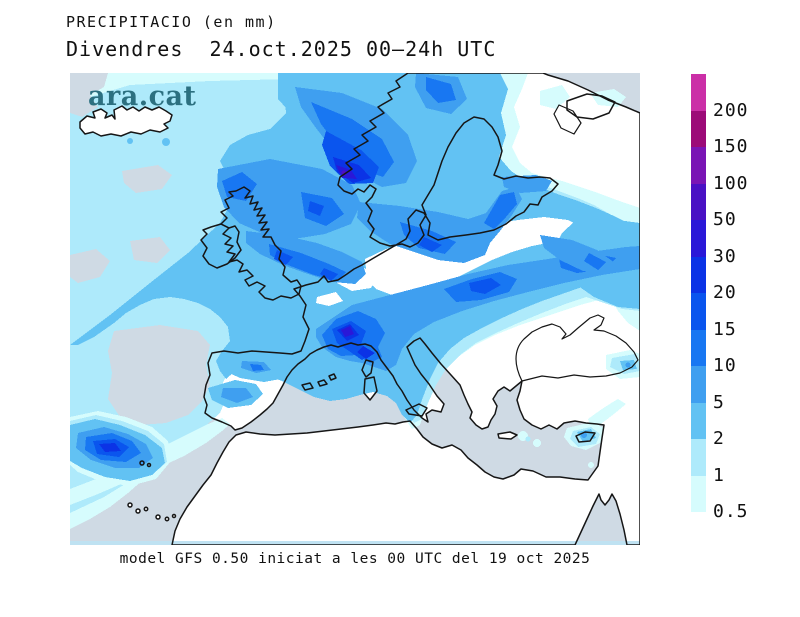 This screenshot has width=800, height=617. I want to click on black-sea, so click(577, 348).